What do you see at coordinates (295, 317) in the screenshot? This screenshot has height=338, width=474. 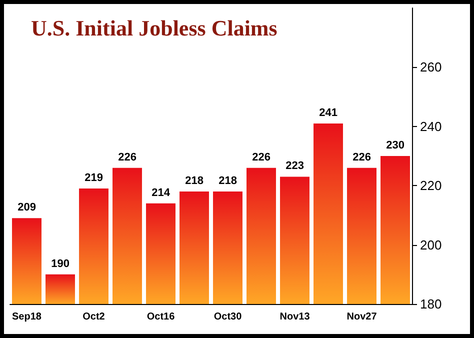 I see `x-tick-label: Nov13` at bounding box center [295, 317].